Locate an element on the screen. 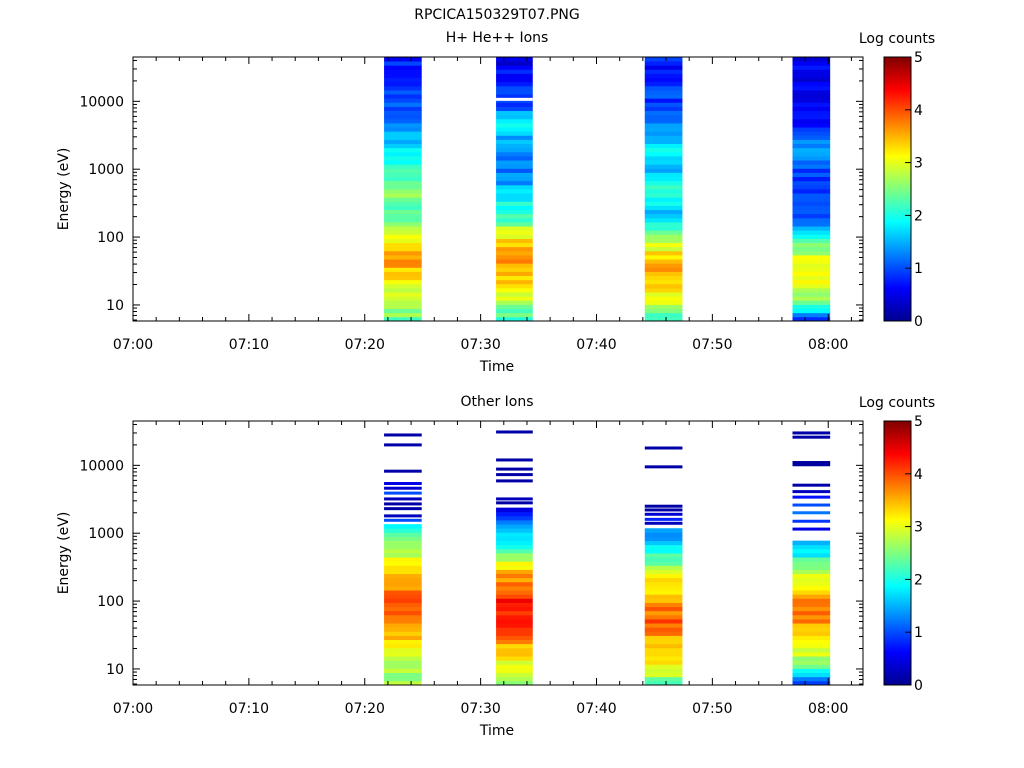 The width and height of the screenshot is (1024, 768). x-axis-label: Time is located at coordinates (496, 731).